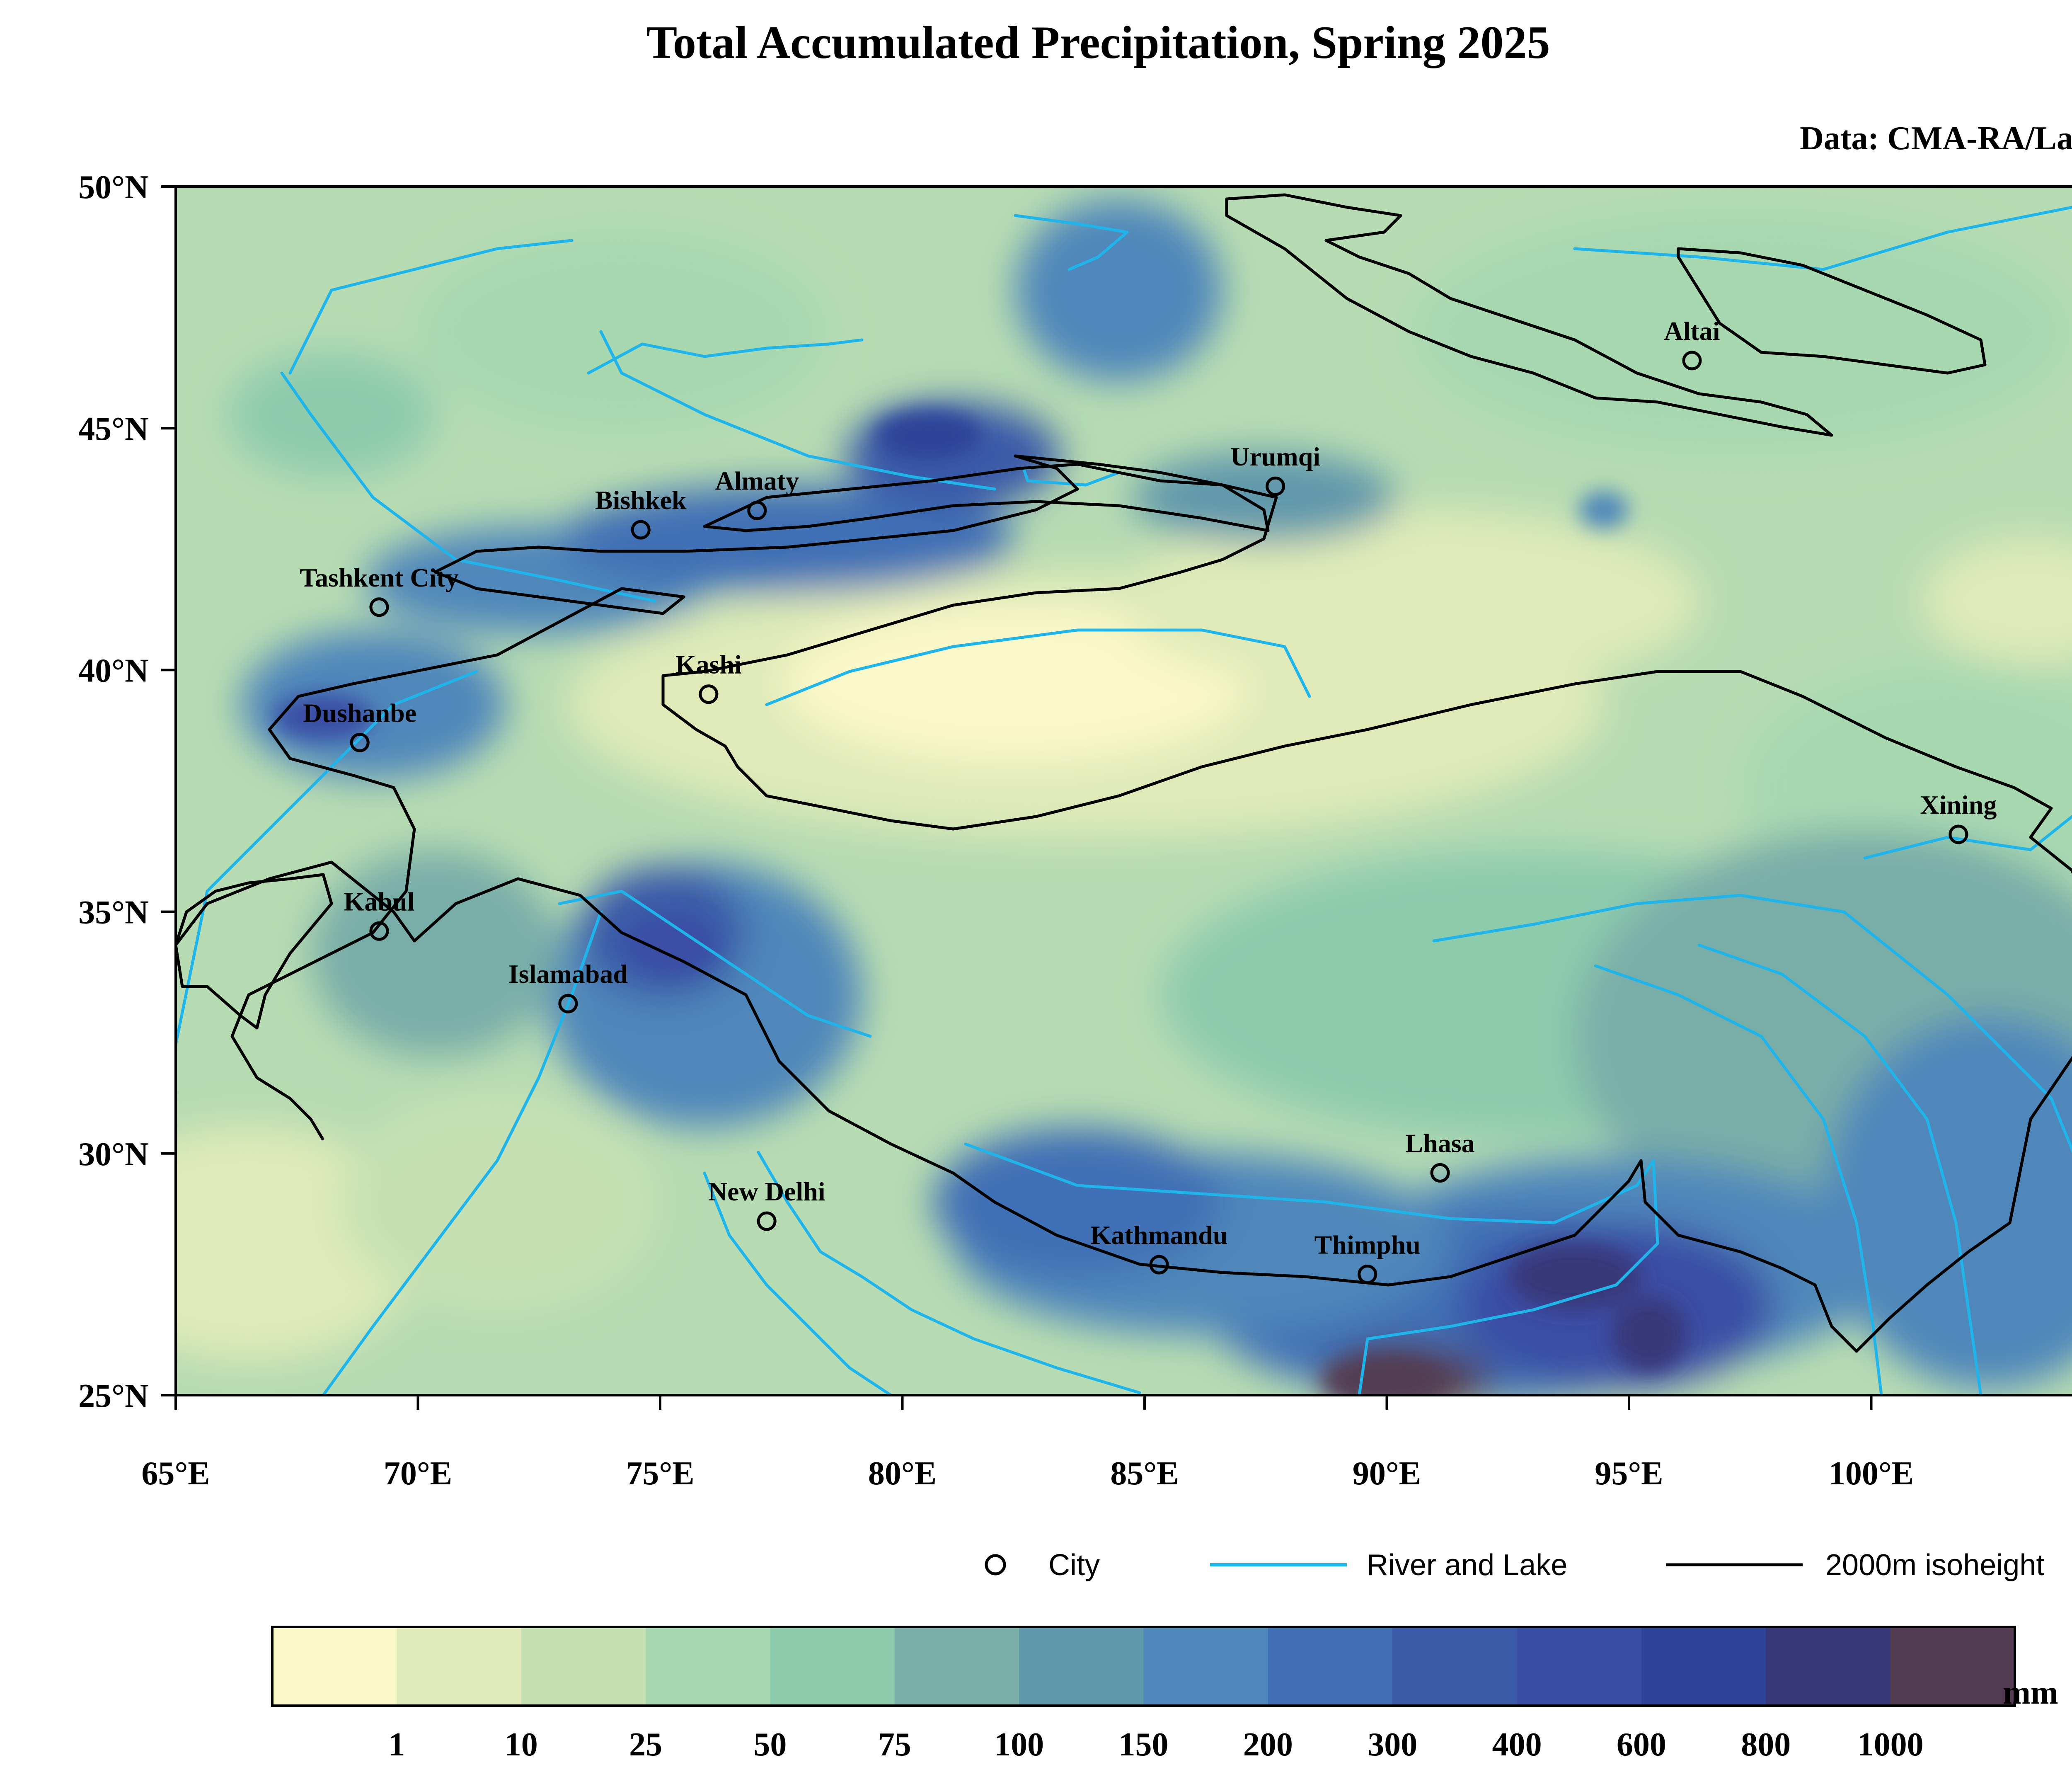 The height and width of the screenshot is (1772, 2072). I want to click on lat-tick-label: 50°N, so click(113, 187).